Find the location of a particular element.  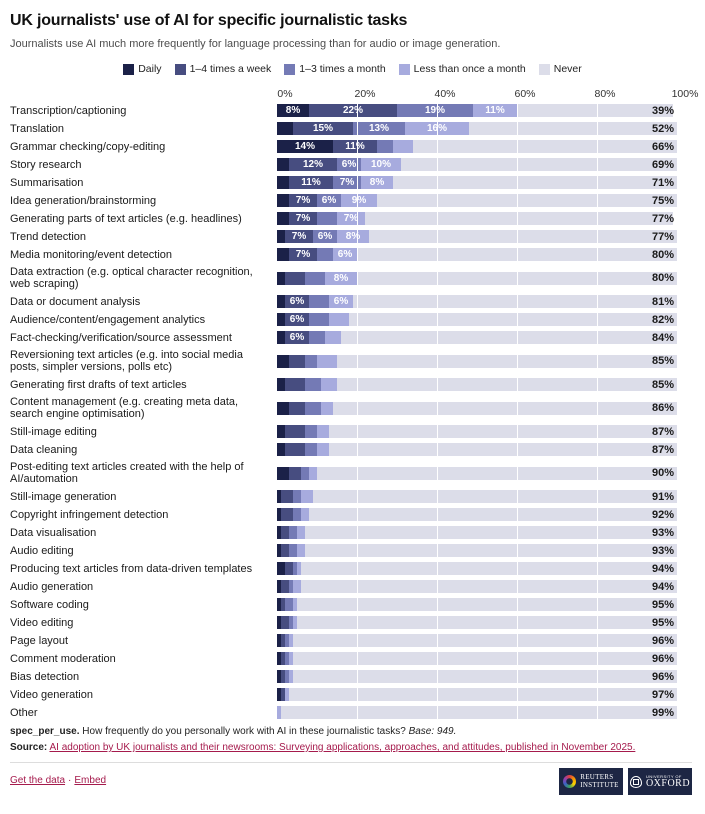

never-percentage-label: 69% is located at coordinates (662, 164).